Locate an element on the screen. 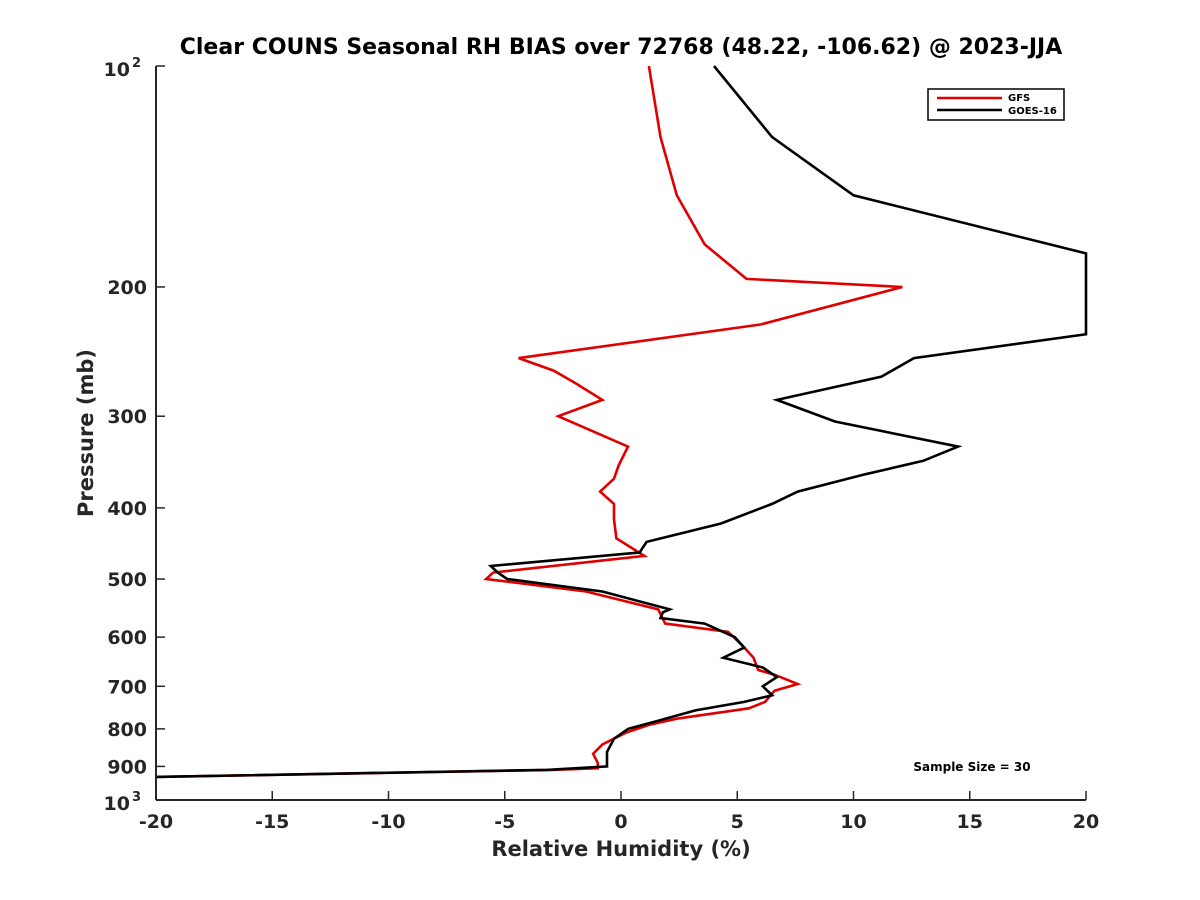 The width and height of the screenshot is (1200, 900). y-tick-bottom-exp: 3 is located at coordinates (136, 797).